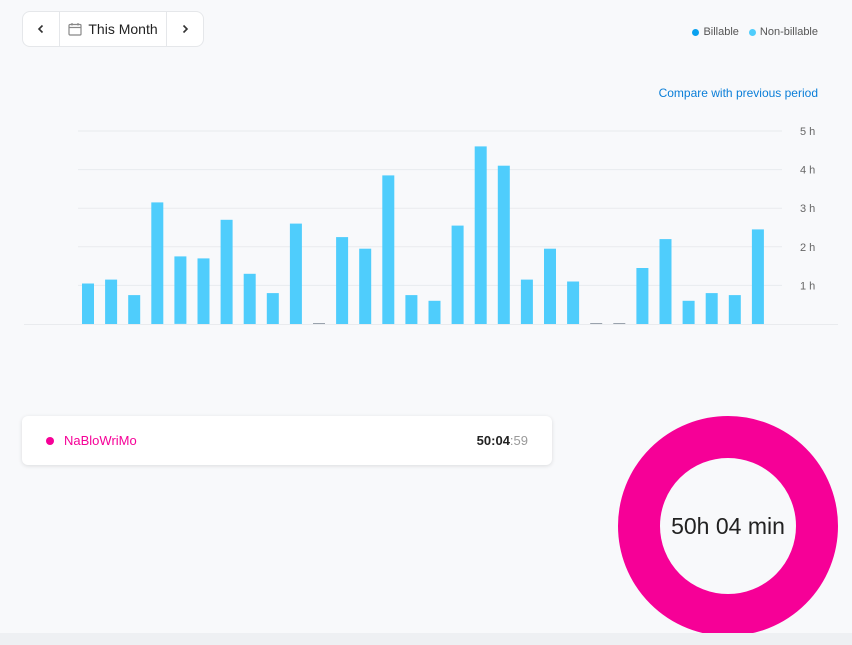  What do you see at coordinates (518, 440) in the screenshot?
I see `project-duration-seconds: :59` at bounding box center [518, 440].